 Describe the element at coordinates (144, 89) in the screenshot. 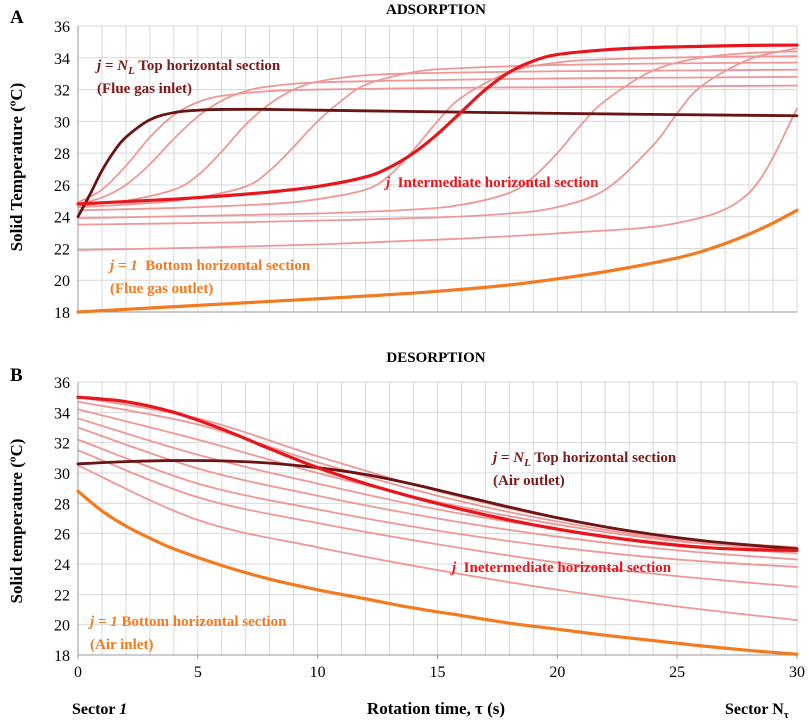

I see `annotation-top-a-line2: (Flue gas inlet)` at that location.